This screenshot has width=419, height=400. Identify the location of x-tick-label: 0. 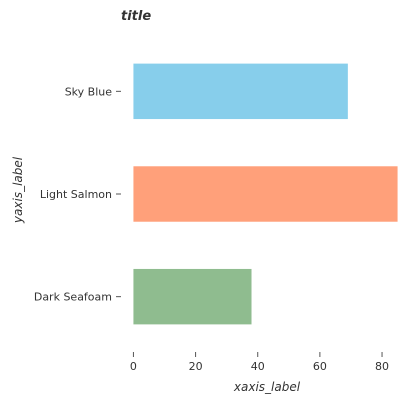
(133, 366).